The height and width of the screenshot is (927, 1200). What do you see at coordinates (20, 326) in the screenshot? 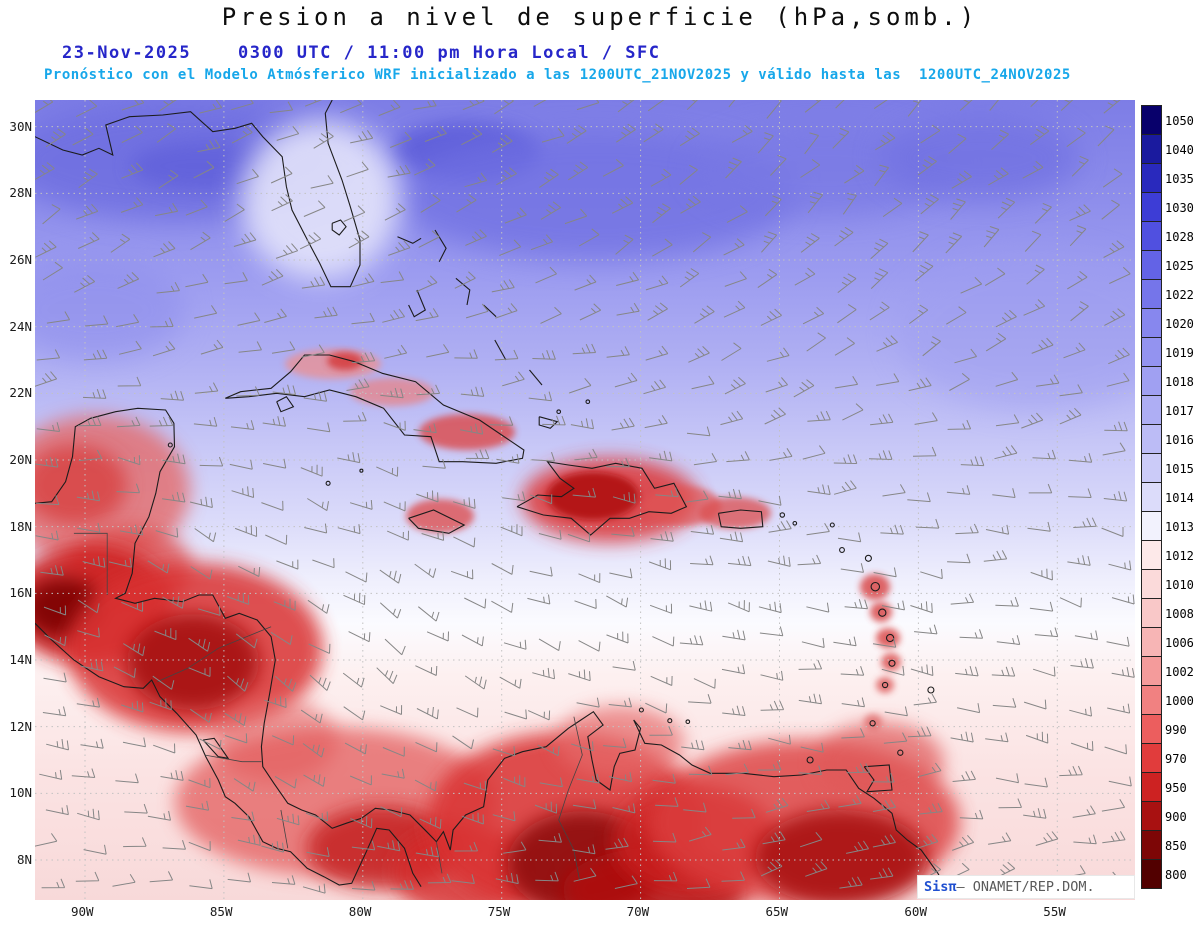
I see `lat-label-24N: 24N` at bounding box center [20, 326].